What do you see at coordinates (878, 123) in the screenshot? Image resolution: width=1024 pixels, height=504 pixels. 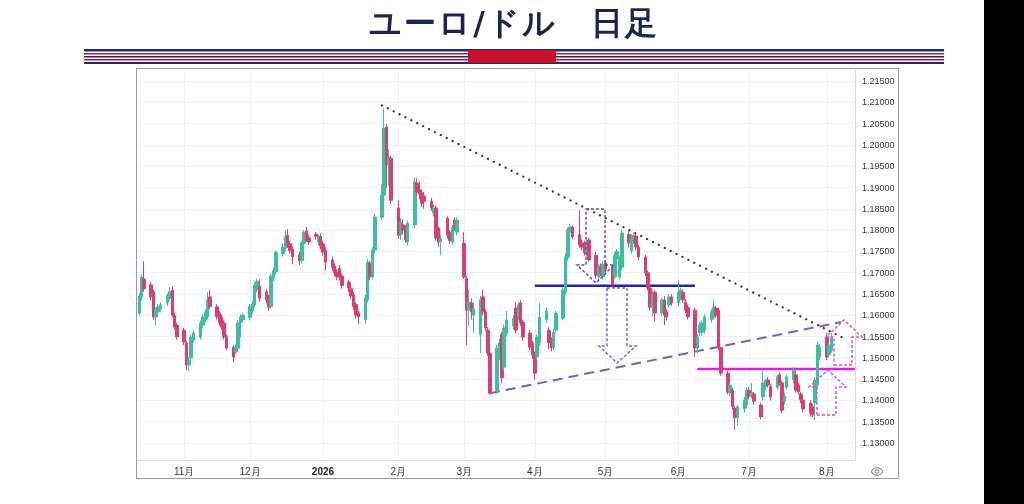 I see `y-tick-label: 1.20500` at bounding box center [878, 123].